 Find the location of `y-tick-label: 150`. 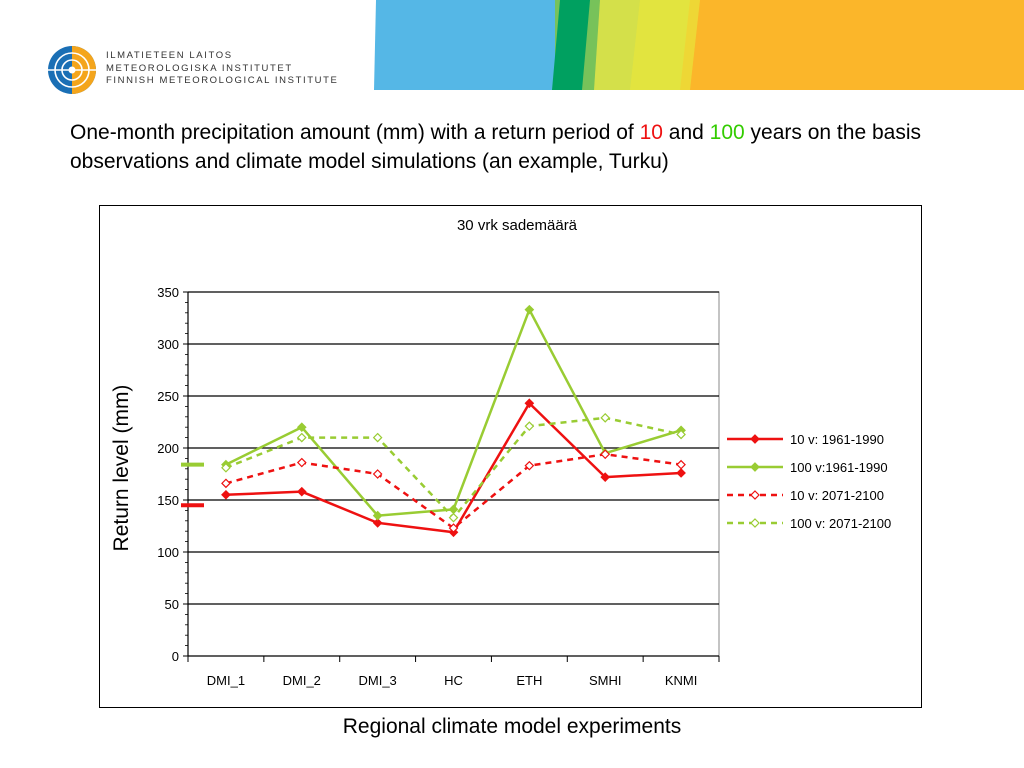

y-tick-label: 150 is located at coordinates (168, 500).